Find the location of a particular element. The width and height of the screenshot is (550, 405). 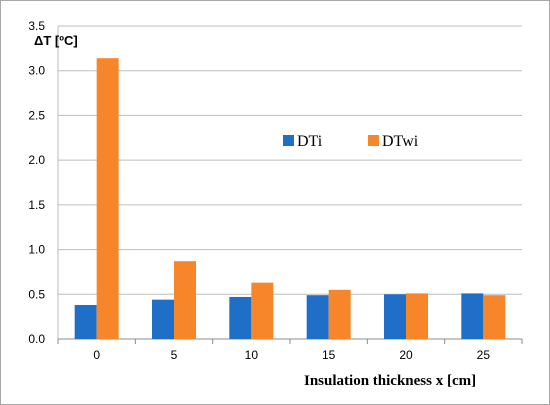

y-tick-label: 0.0 is located at coordinates (36, 339).